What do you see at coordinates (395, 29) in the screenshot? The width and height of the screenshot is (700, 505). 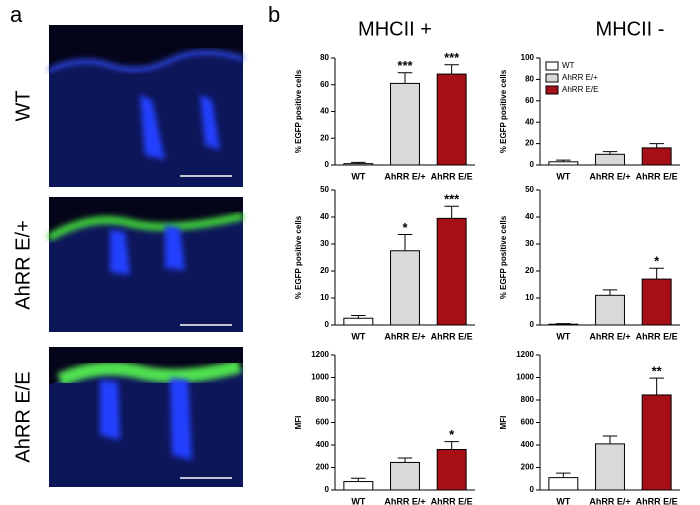 I see `column-title: MHCII +` at bounding box center [395, 29].